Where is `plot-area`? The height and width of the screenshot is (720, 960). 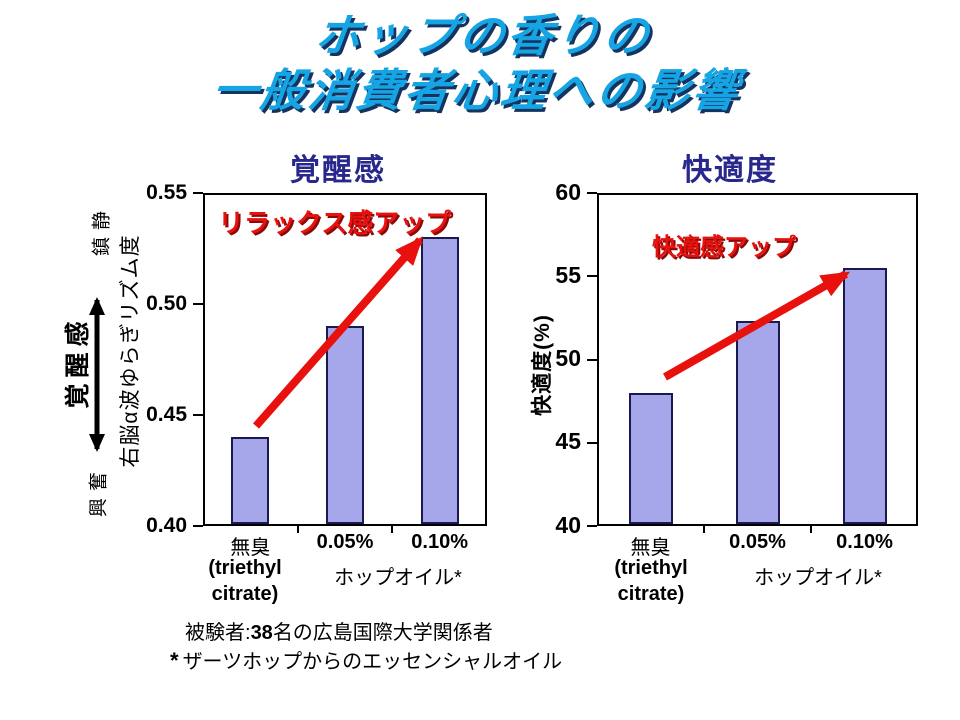
plot-area is located at coordinates (345, 359).